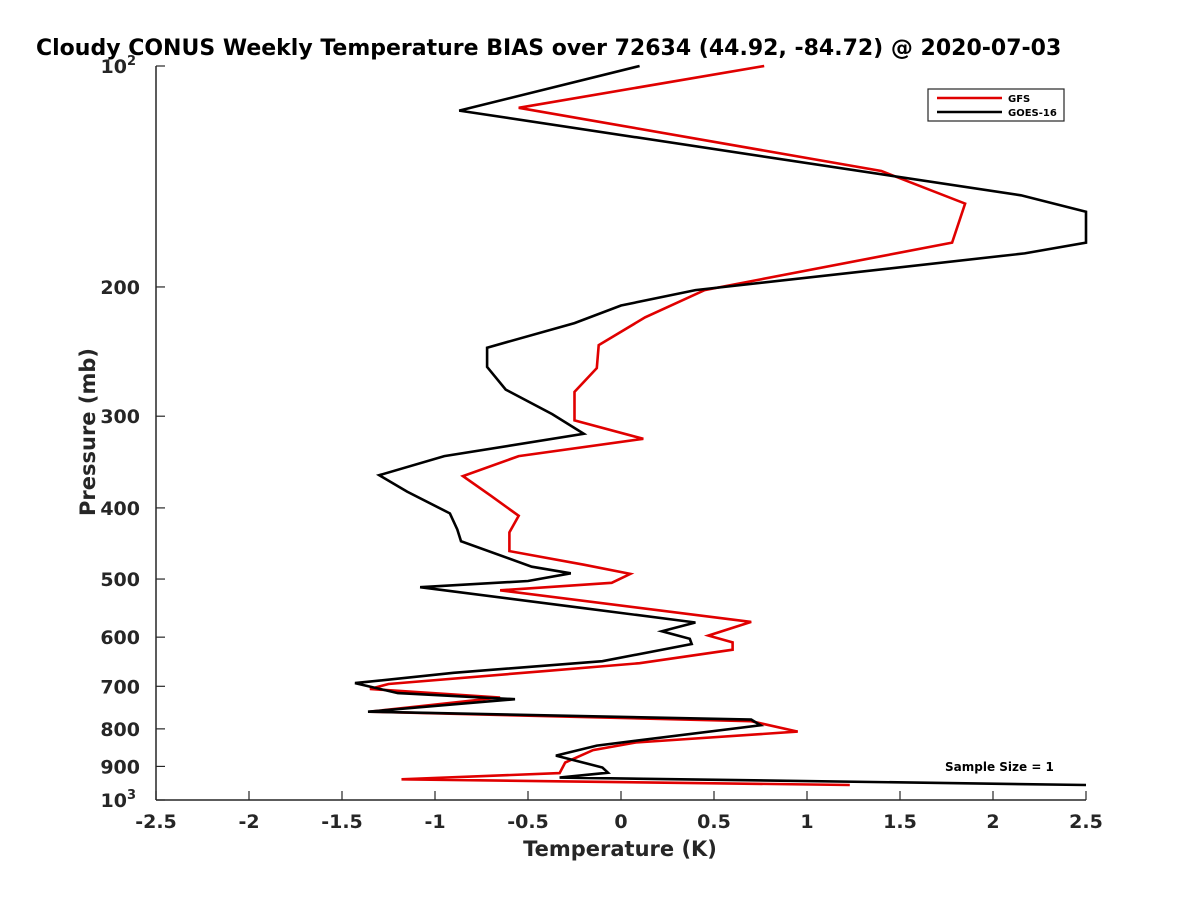 The image size is (1200, 900). What do you see at coordinates (120, 687) in the screenshot?
I see `y-tick-label: 700` at bounding box center [120, 687].